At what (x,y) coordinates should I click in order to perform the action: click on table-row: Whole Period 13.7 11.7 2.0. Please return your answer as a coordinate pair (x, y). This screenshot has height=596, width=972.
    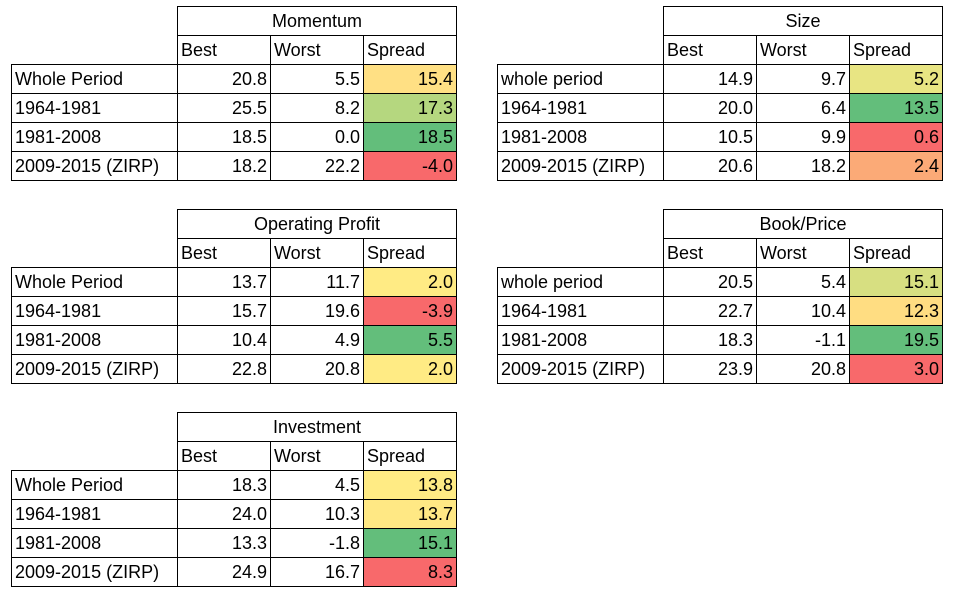
    Looking at the image, I should click on (234, 282).